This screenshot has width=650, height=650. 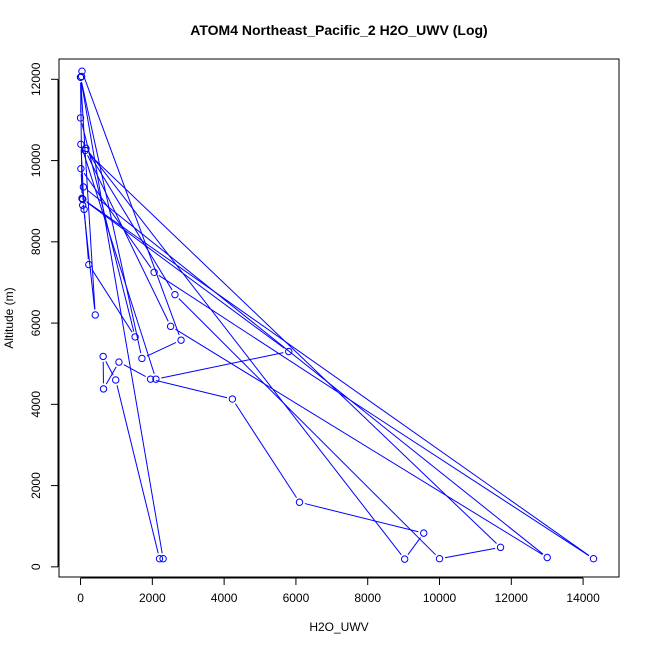 What do you see at coordinates (36, 485) in the screenshot?
I see `y-tick-label: 2000` at bounding box center [36, 485].